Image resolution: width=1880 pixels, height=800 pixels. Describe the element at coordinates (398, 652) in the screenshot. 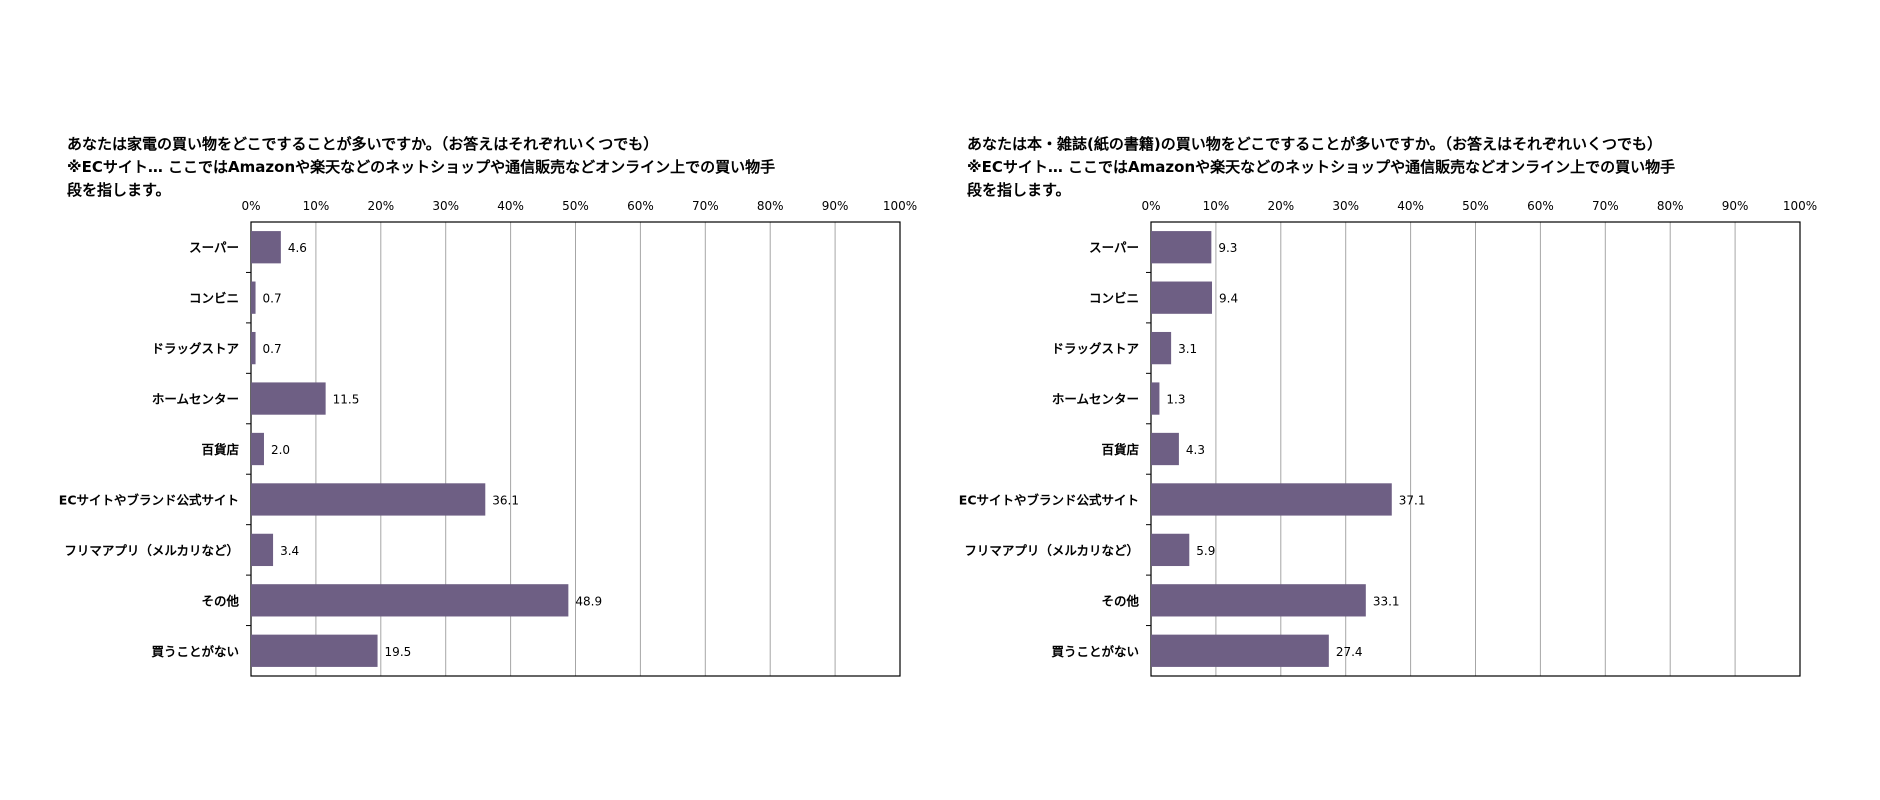

I see `data-label: 19.5` at that location.